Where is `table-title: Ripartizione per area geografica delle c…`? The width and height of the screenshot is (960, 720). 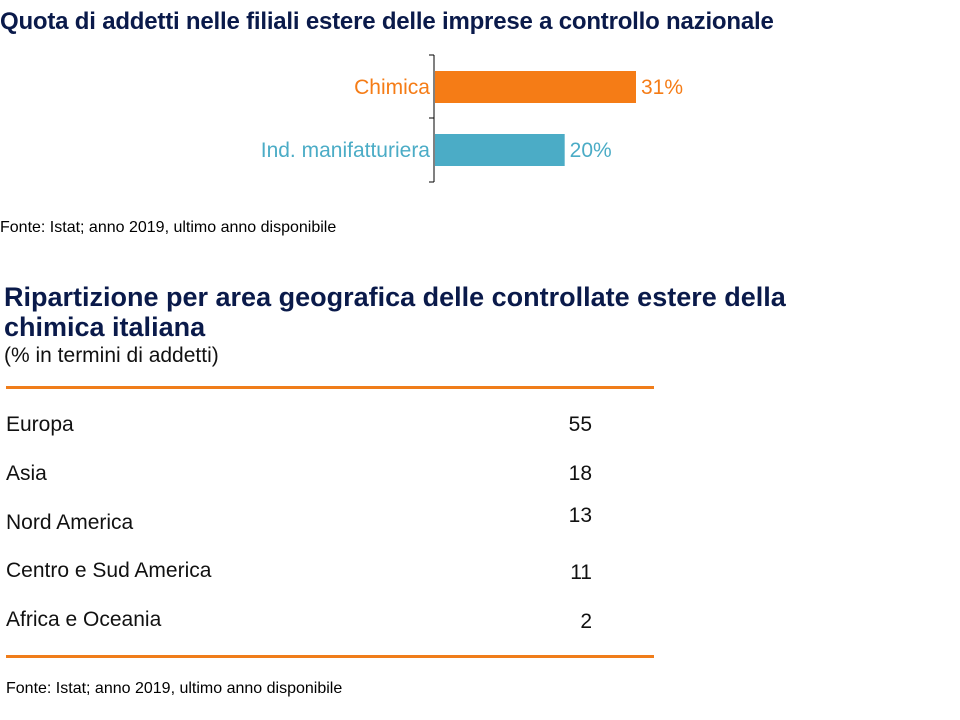 table-title: Ripartizione per area geografica delle c… is located at coordinates (395, 312).